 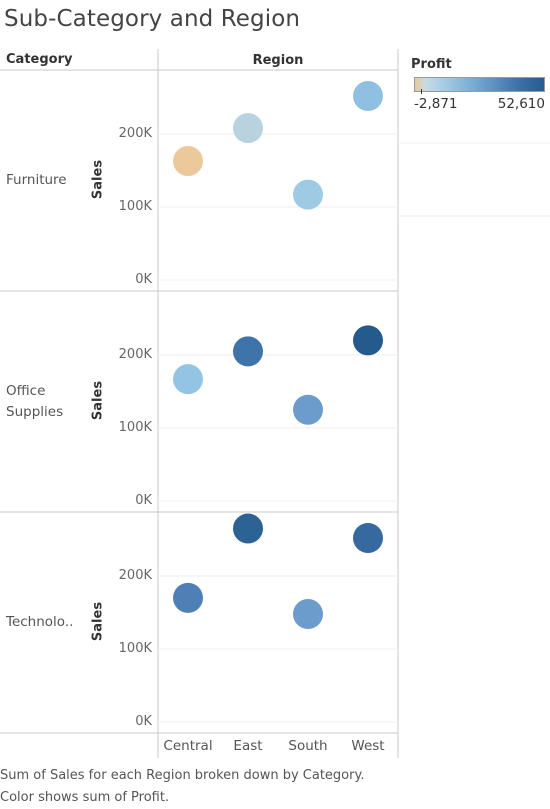 What do you see at coordinates (248, 746) in the screenshot?
I see `x-tick-label-east: East` at bounding box center [248, 746].